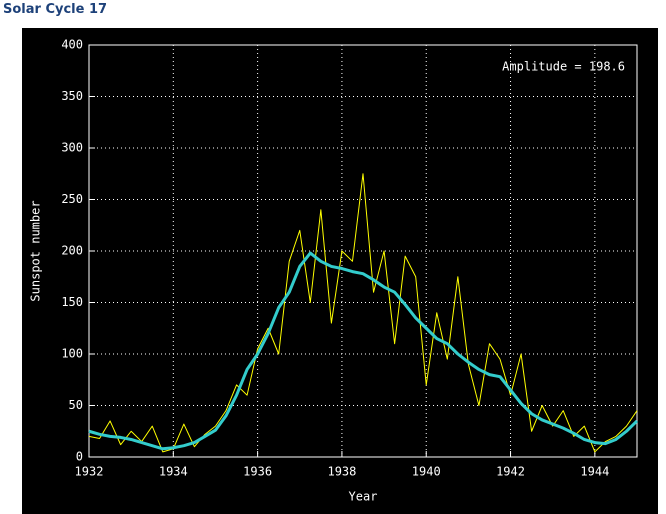 The height and width of the screenshot is (514, 666). I want to click on x-tick-label: 1940, so click(426, 472).